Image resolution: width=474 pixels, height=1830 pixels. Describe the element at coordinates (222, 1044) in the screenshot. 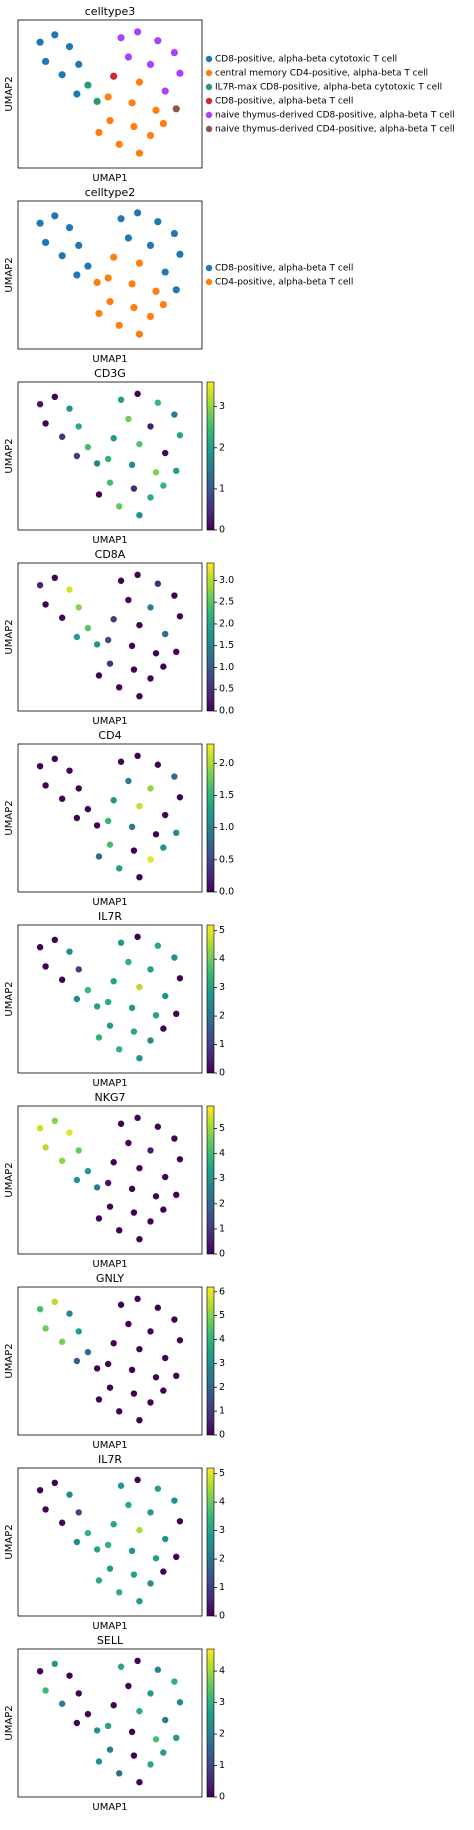

I see `colorbar-tick-label: 1` at that location.